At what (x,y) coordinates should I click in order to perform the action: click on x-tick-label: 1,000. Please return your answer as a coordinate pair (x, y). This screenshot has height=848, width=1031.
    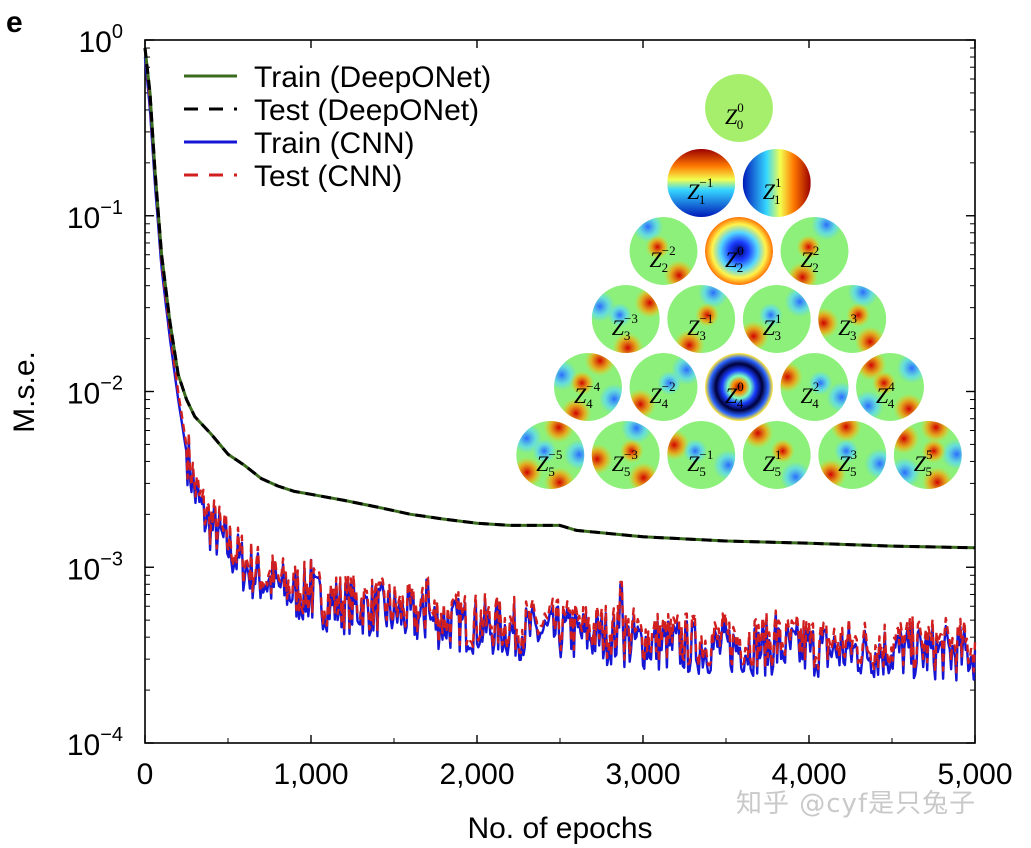
    Looking at the image, I should click on (310, 774).